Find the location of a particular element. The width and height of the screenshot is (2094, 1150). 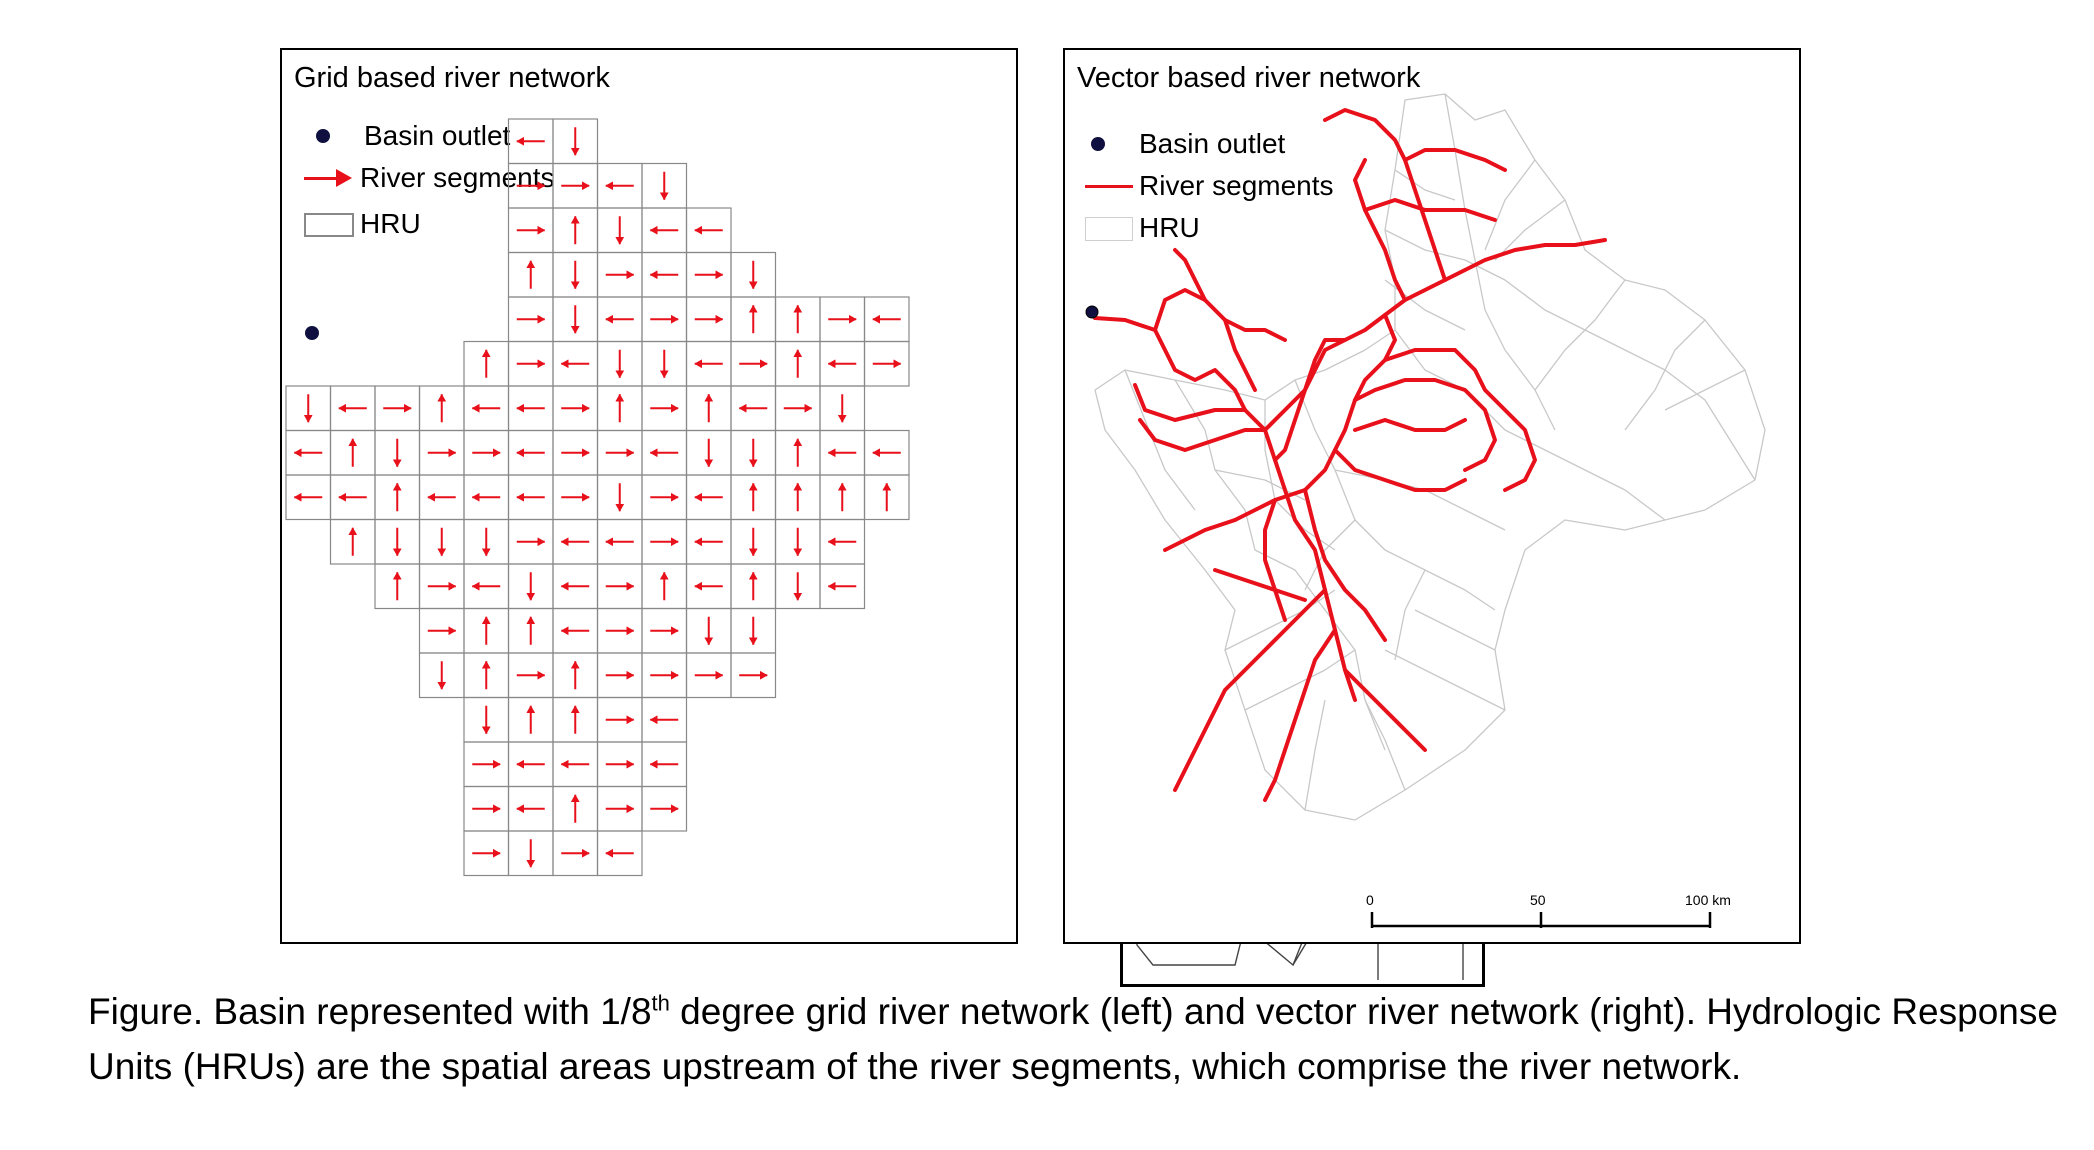

legend-hru-label-vector: HRU is located at coordinates (1169, 227).